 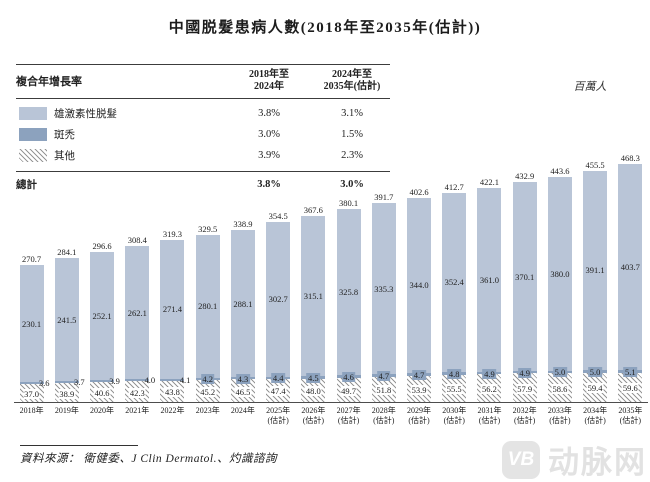 What do you see at coordinates (172, 309) in the screenshot?
I see `androgenetic-value-label: 271.4` at bounding box center [172, 309].